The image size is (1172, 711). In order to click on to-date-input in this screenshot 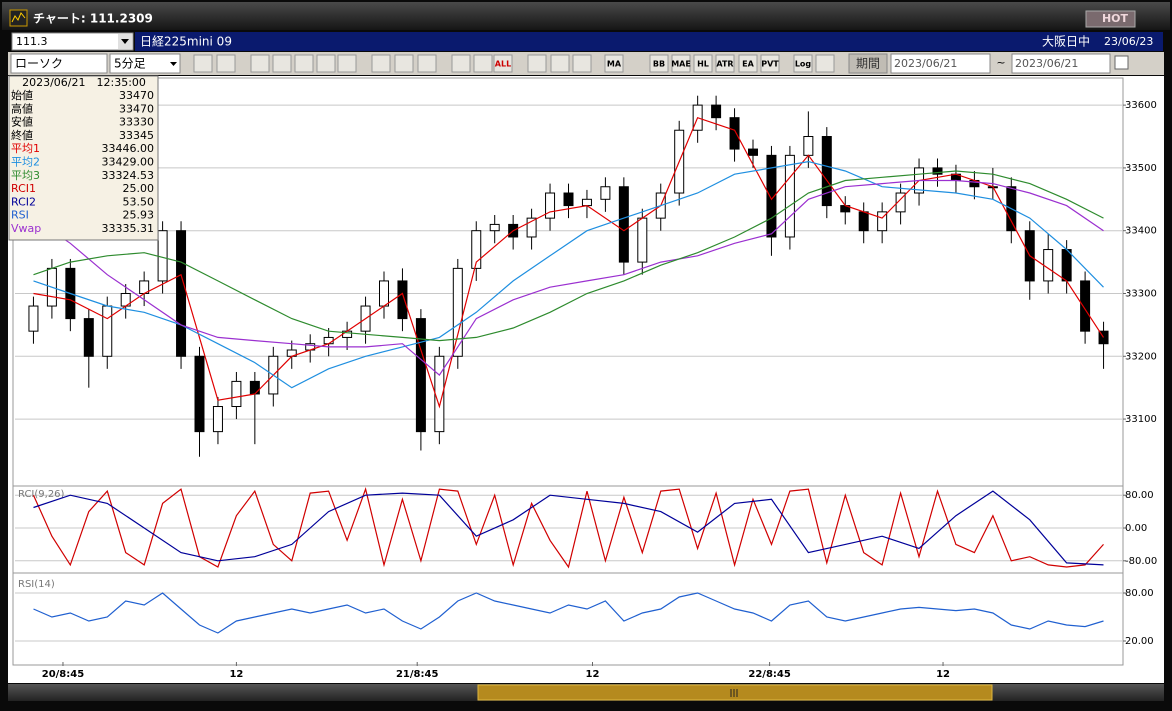, I will do `click(1061, 63)`.